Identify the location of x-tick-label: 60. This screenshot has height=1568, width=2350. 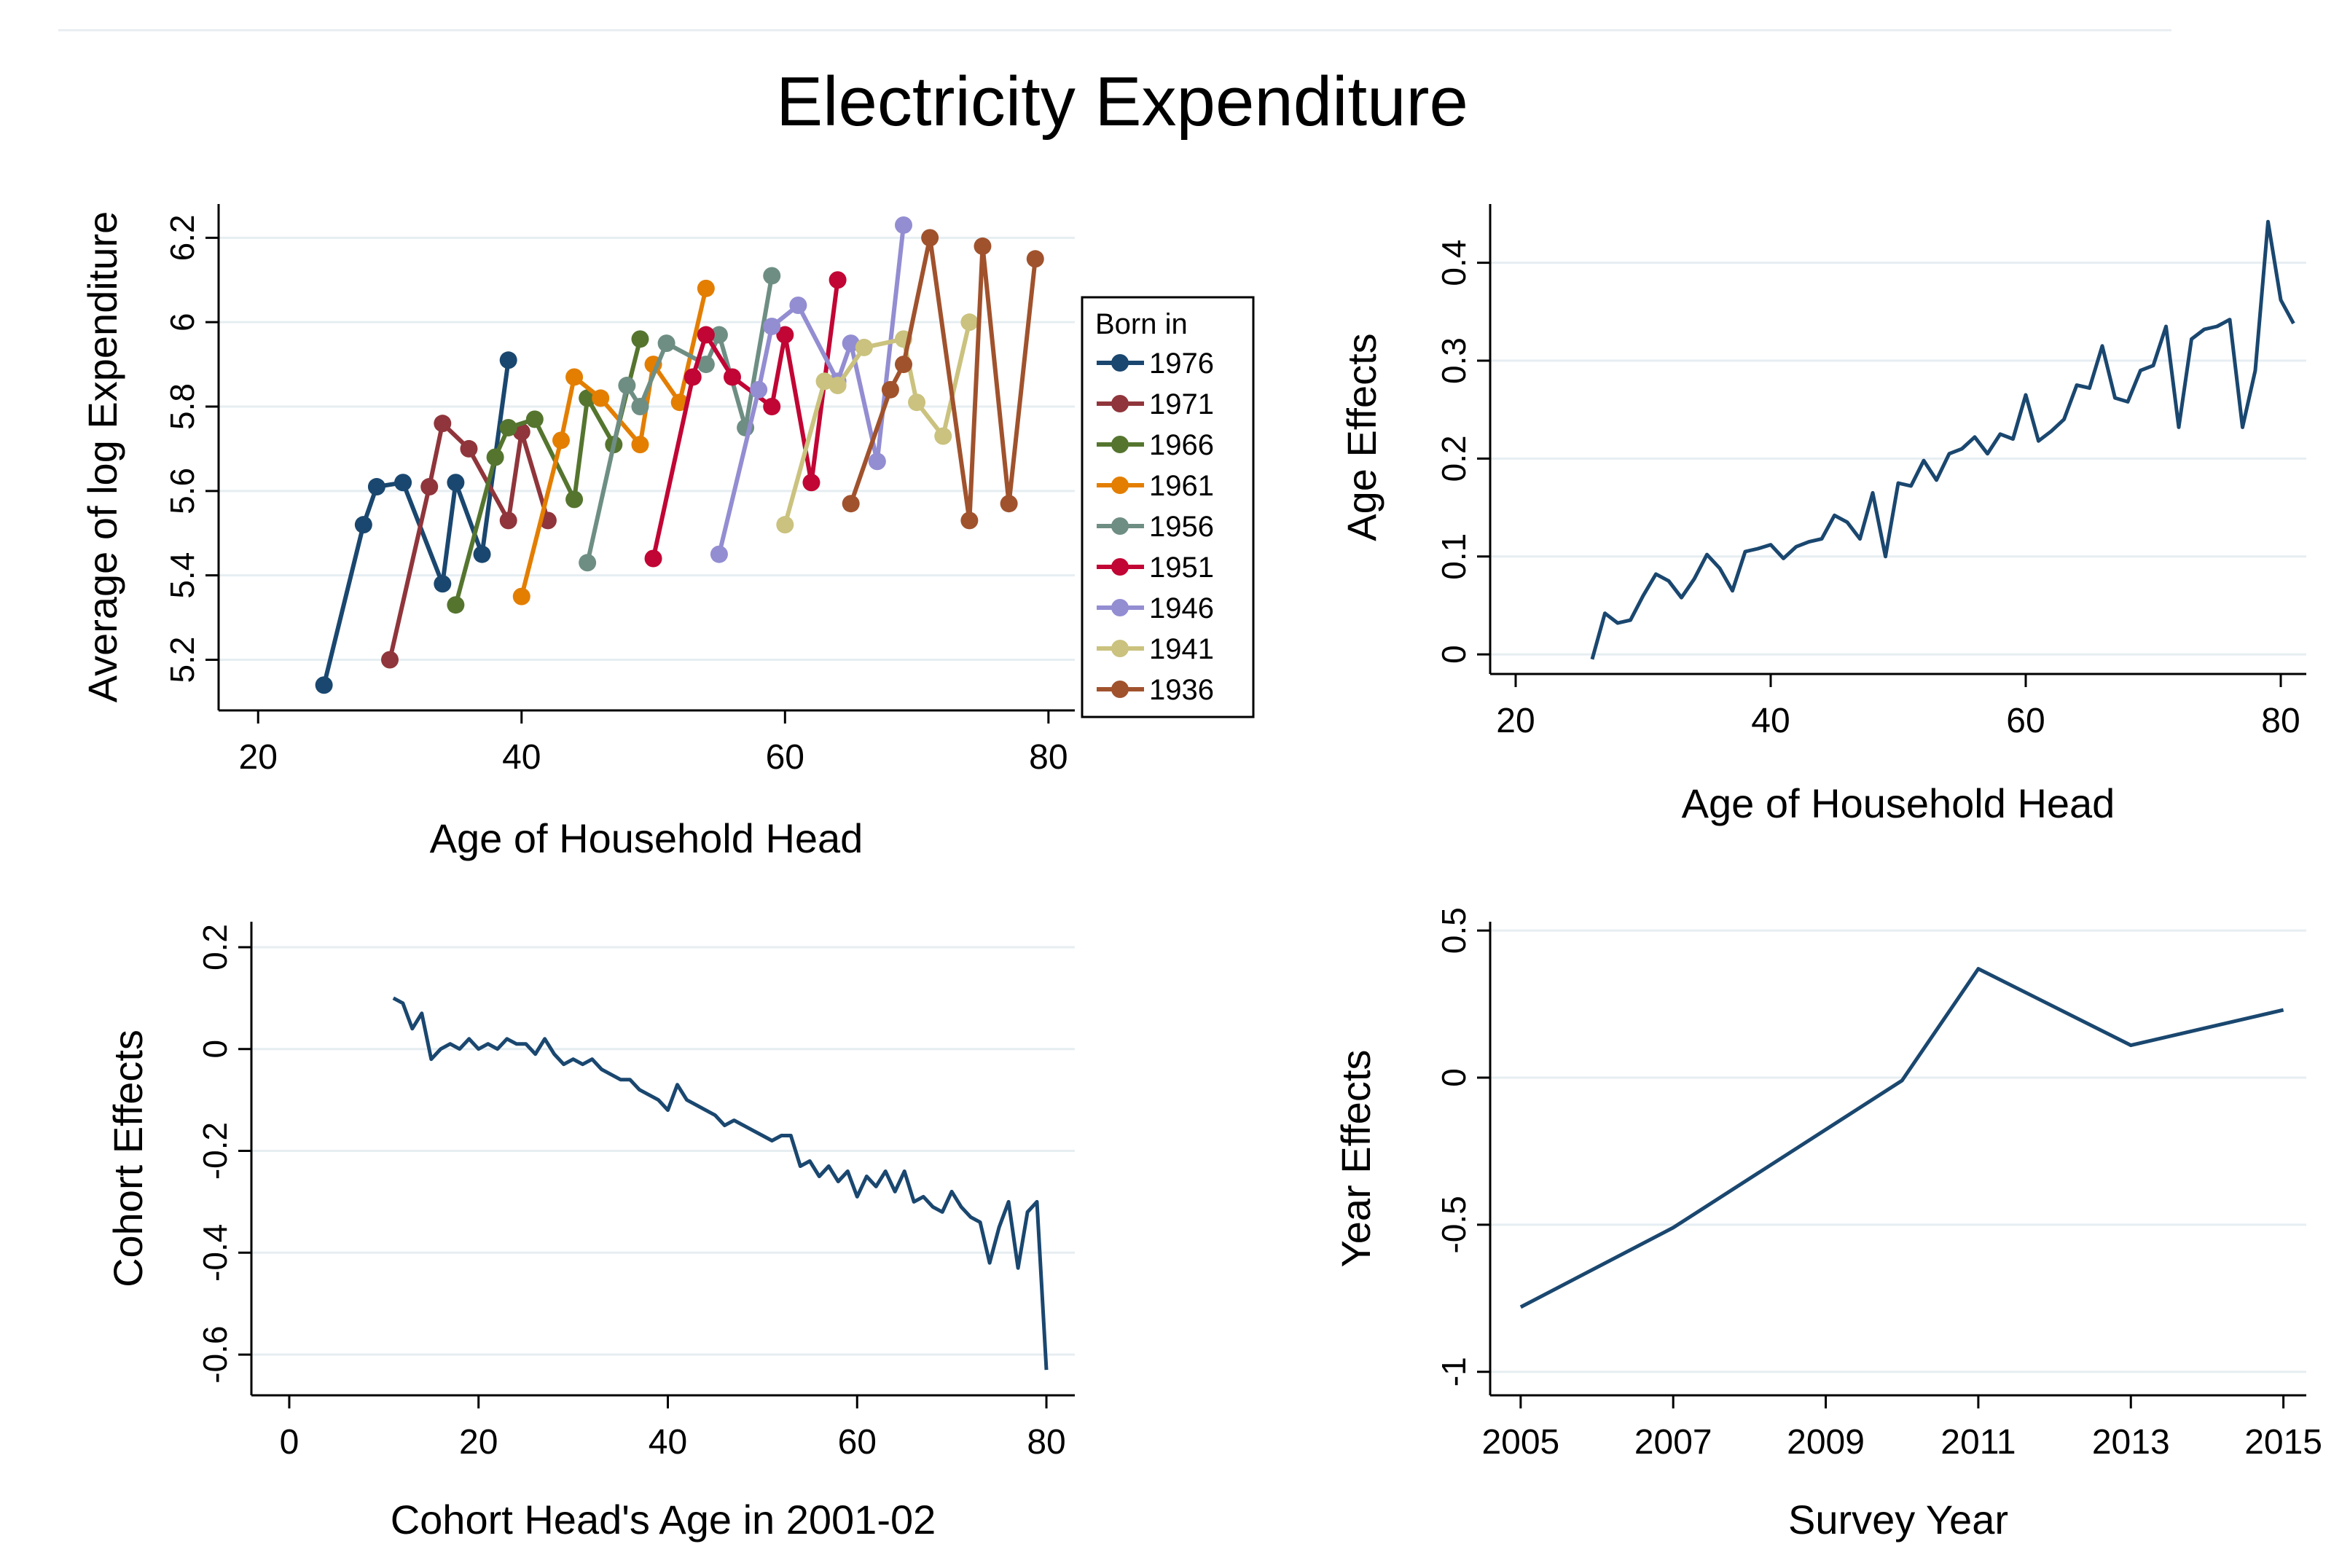
(785, 757).